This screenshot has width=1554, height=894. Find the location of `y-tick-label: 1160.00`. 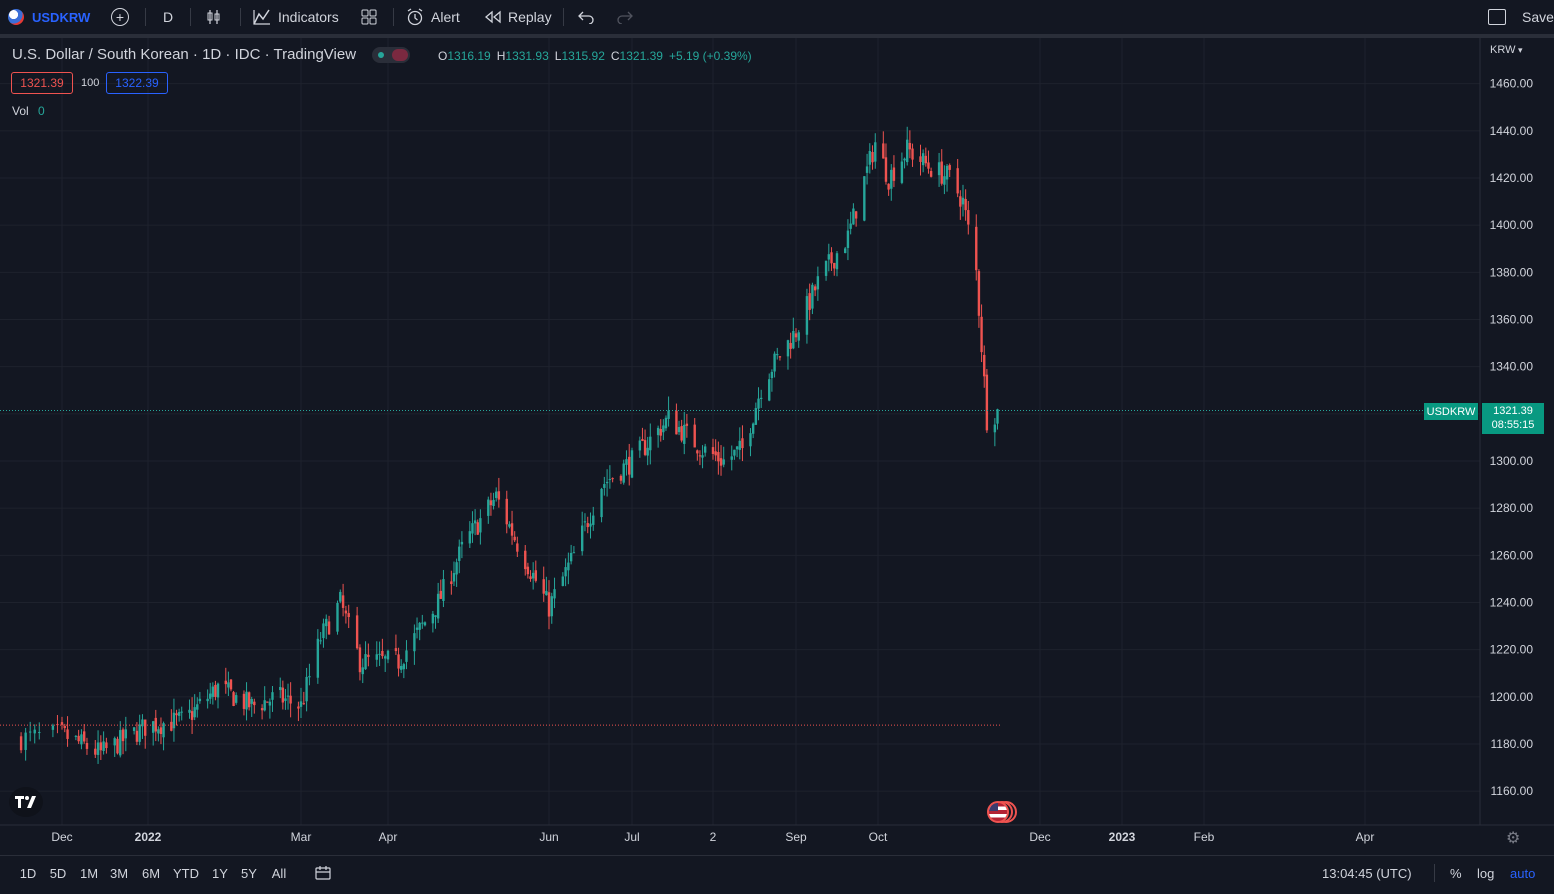

y-tick-label: 1160.00 is located at coordinates (1512, 791).